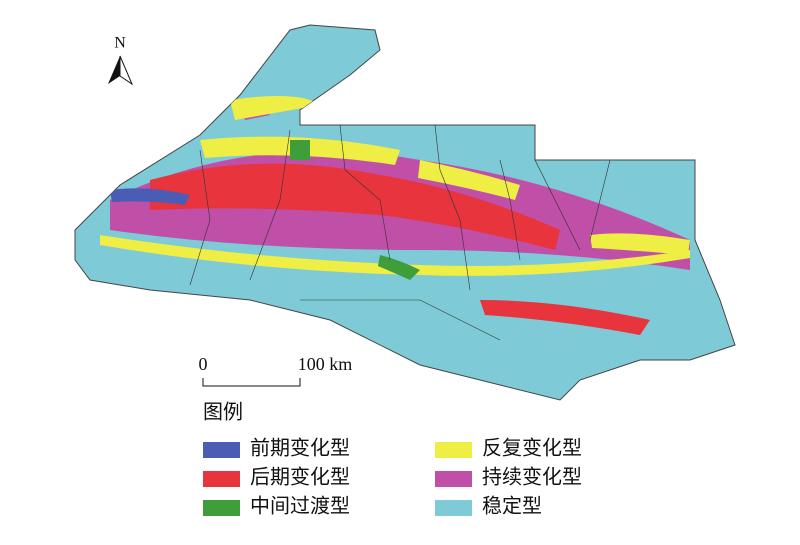  I want to click on legend-label: 稳定型, so click(512, 506).